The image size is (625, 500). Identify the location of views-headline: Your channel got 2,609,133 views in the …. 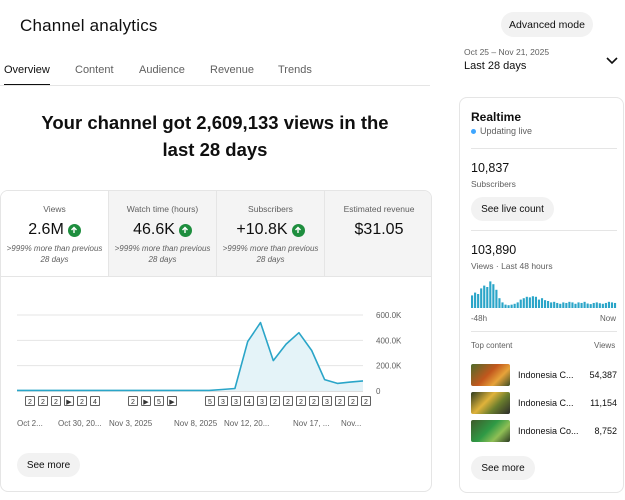
(215, 136).